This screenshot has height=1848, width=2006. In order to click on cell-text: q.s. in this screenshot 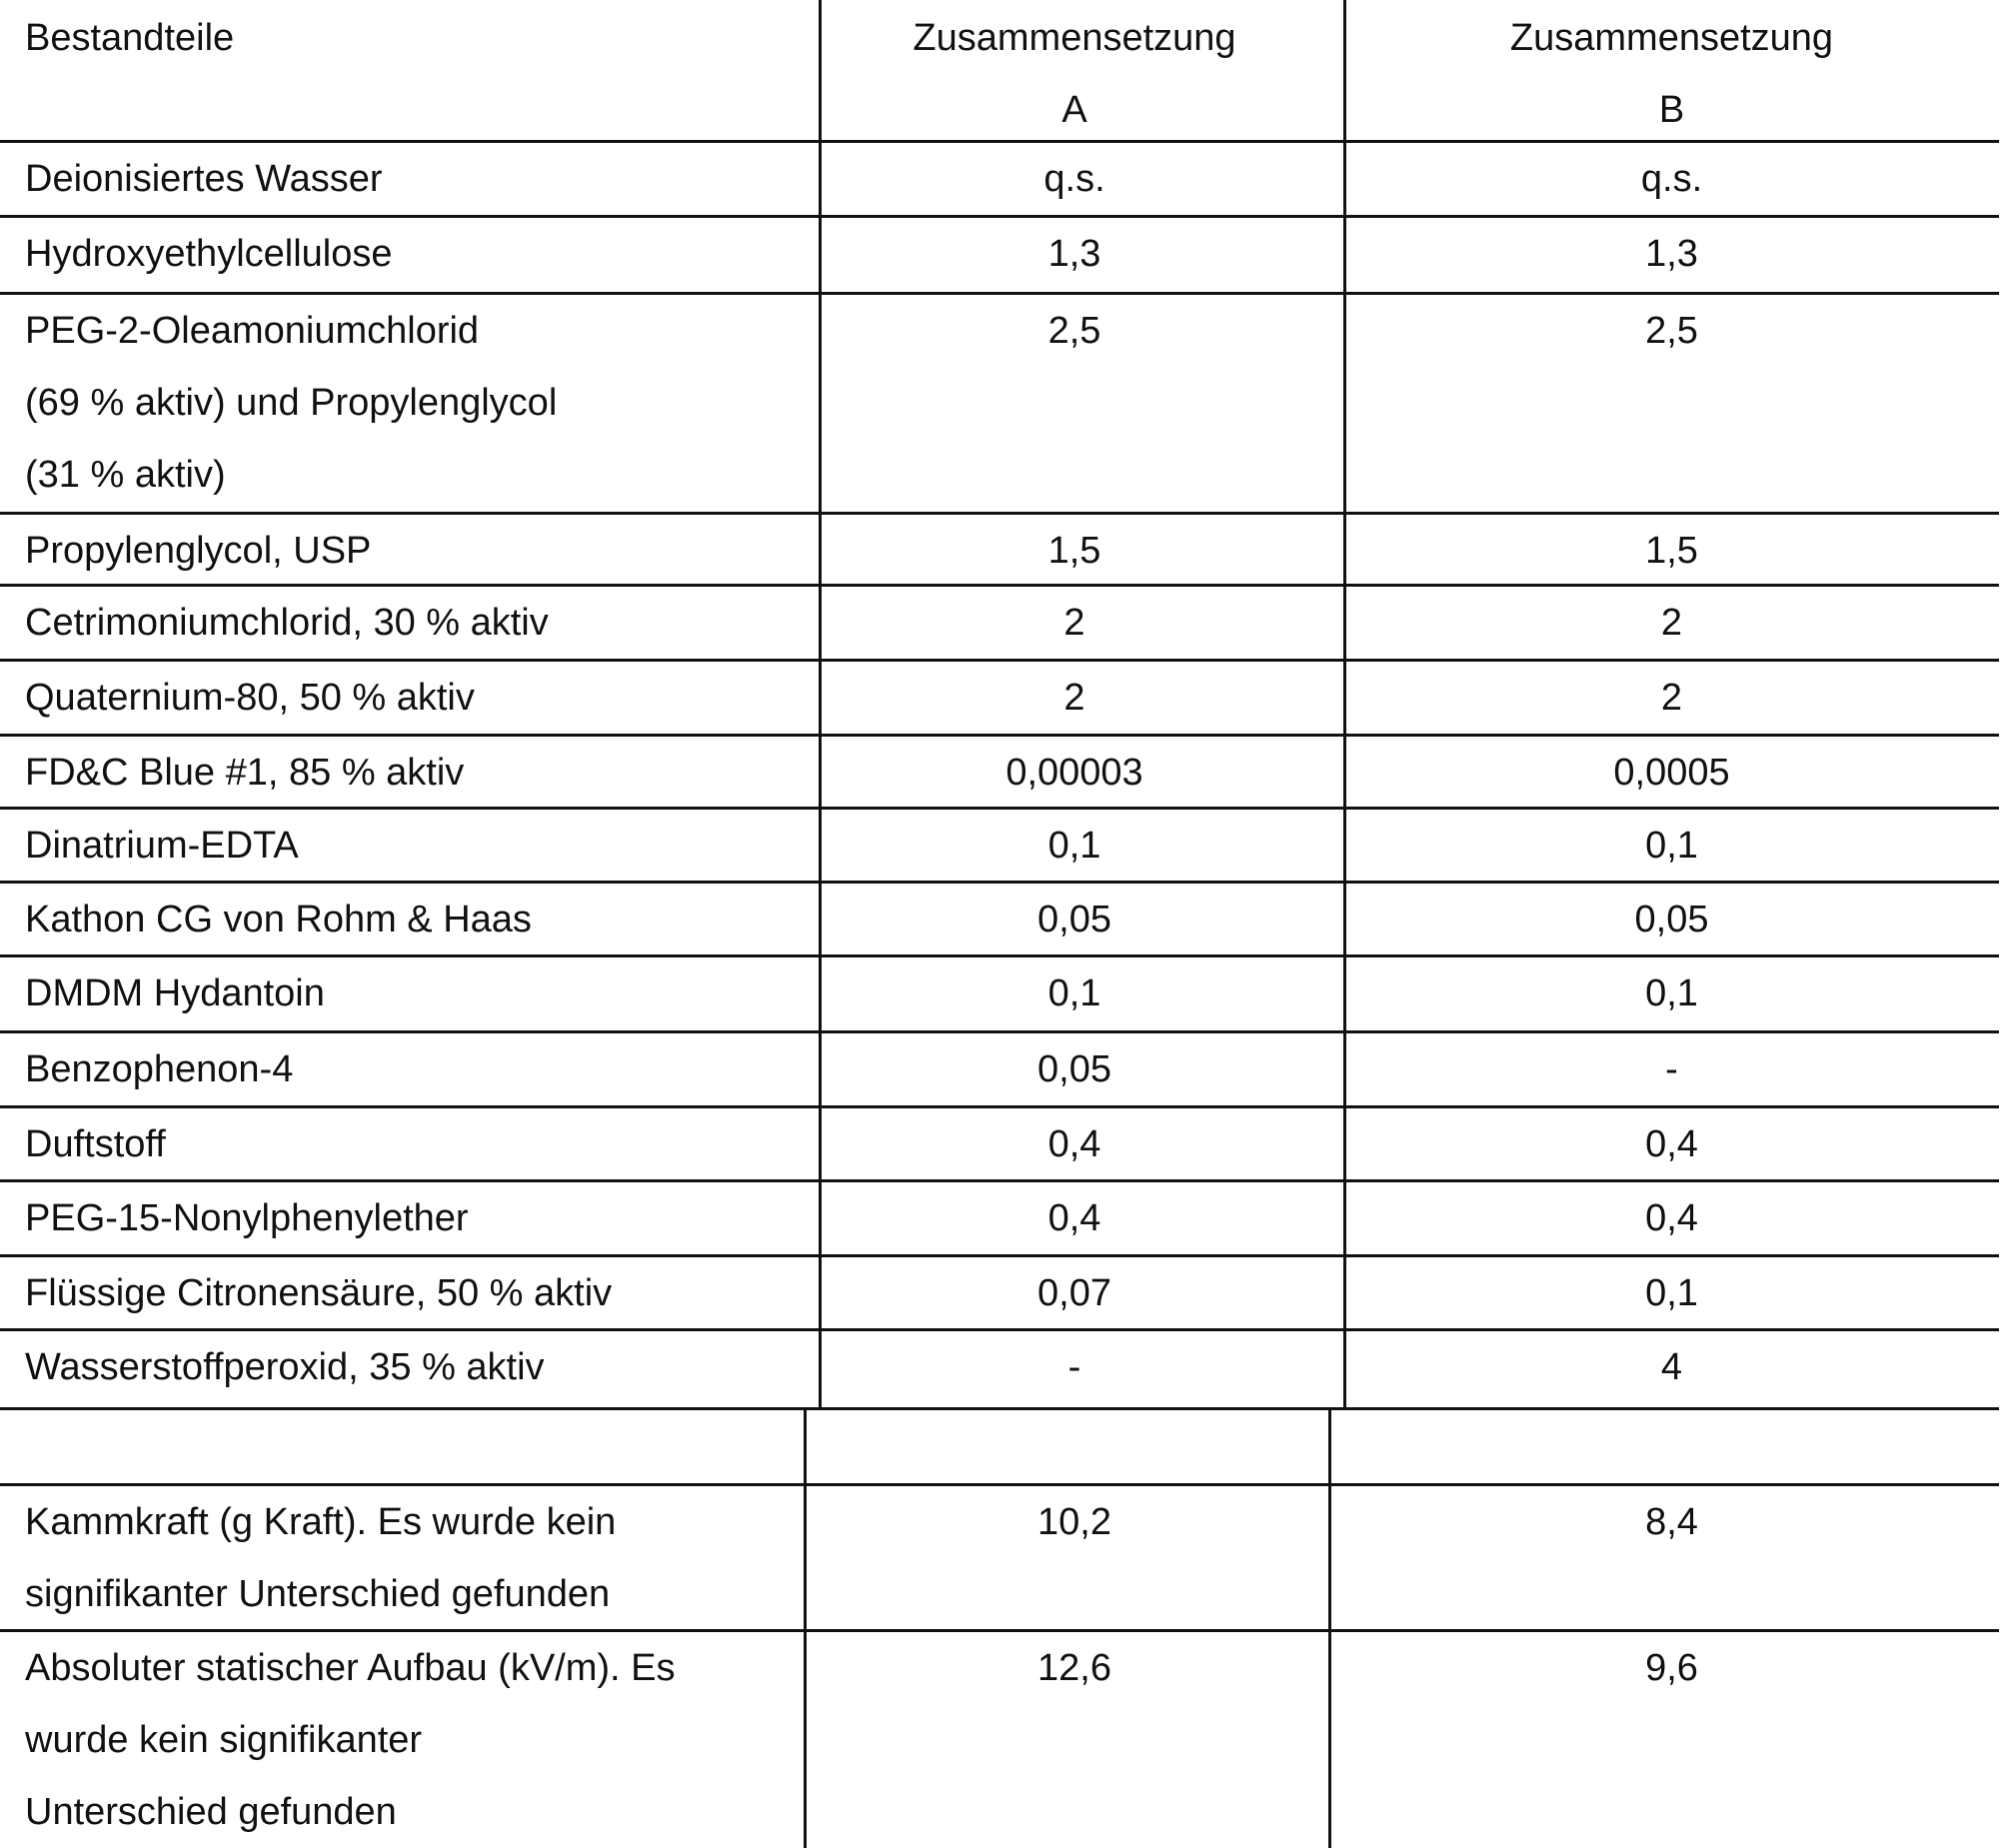, I will do `click(1671, 179)`.